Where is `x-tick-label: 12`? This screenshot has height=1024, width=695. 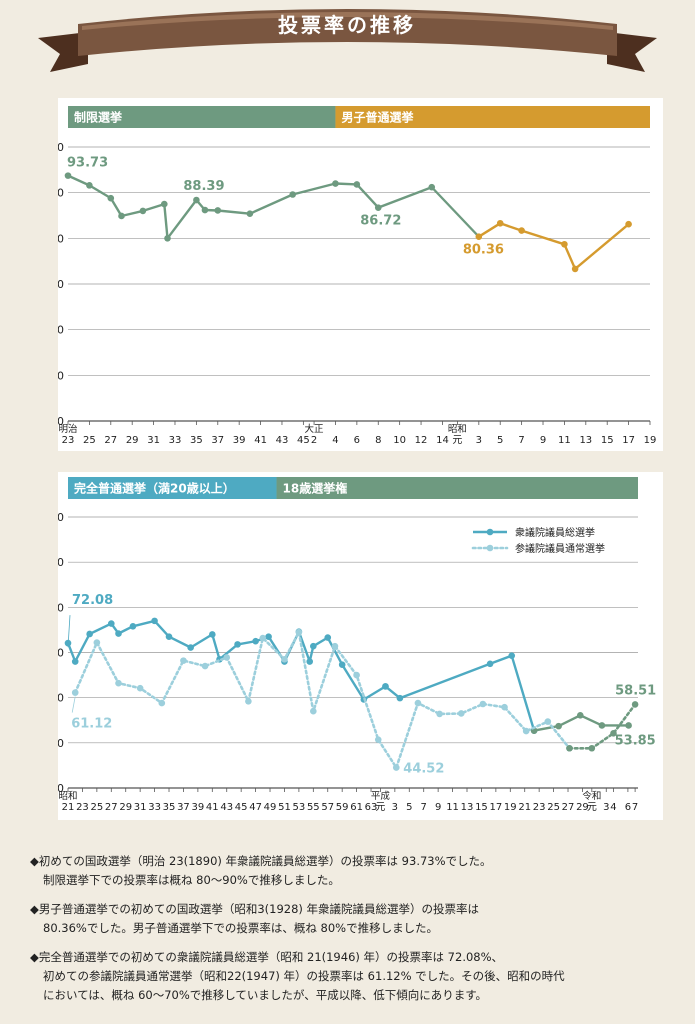
x-tick-label: 12 is located at coordinates (421, 440).